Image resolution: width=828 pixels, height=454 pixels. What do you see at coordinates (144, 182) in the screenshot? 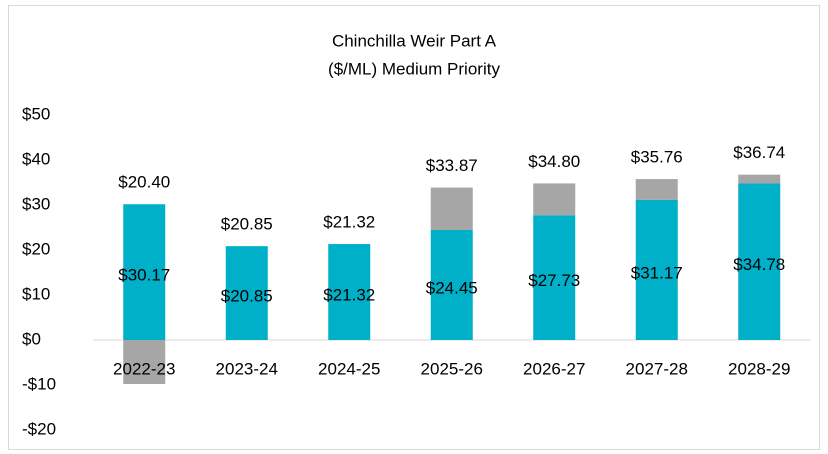
I see `total-label: $20.40` at bounding box center [144, 182].